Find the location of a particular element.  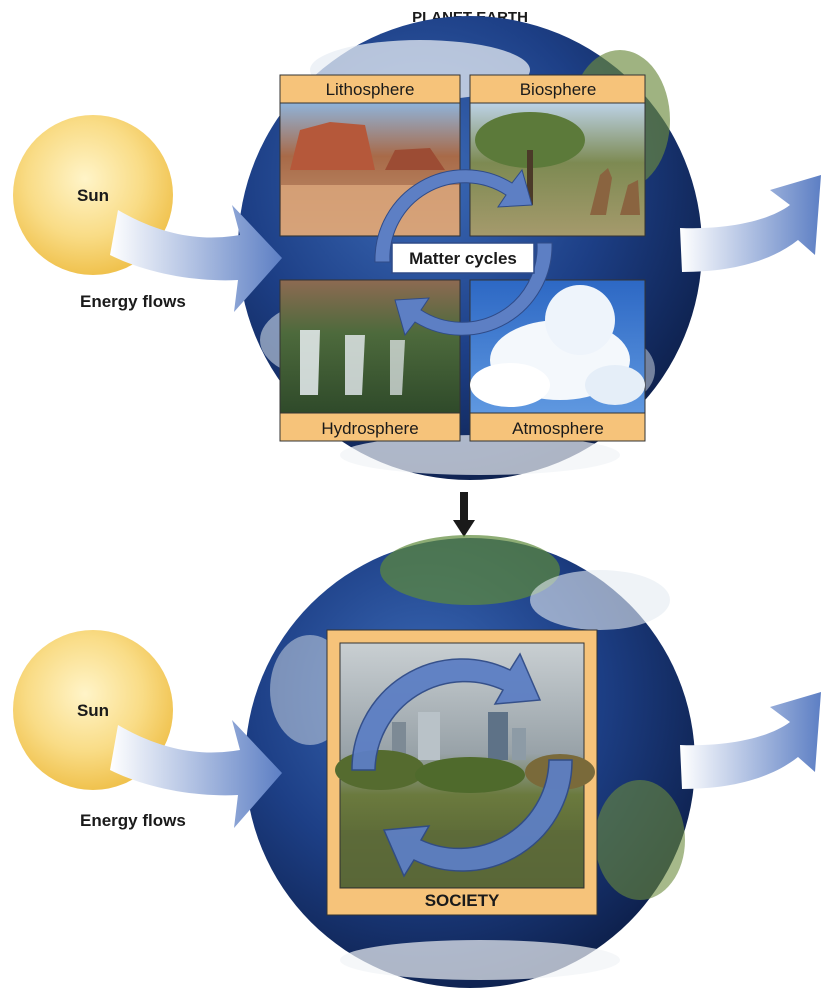

bottom-sun-label: Sun is located at coordinates (93, 710).